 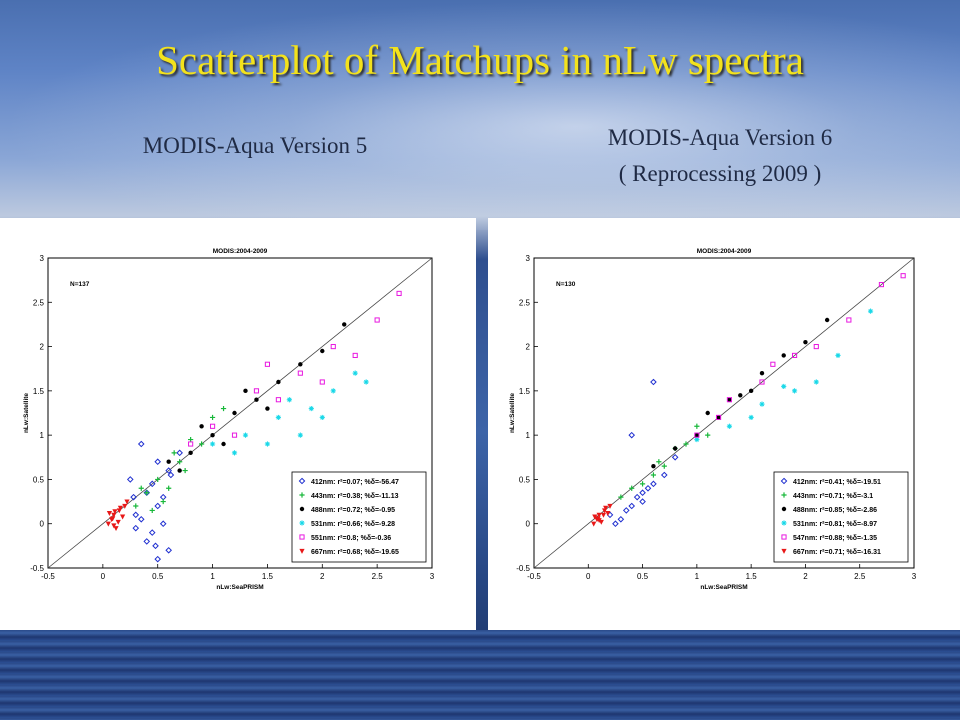 What do you see at coordinates (724, 251) in the screenshot?
I see `chart-title: MODIS:2004-2009` at bounding box center [724, 251].